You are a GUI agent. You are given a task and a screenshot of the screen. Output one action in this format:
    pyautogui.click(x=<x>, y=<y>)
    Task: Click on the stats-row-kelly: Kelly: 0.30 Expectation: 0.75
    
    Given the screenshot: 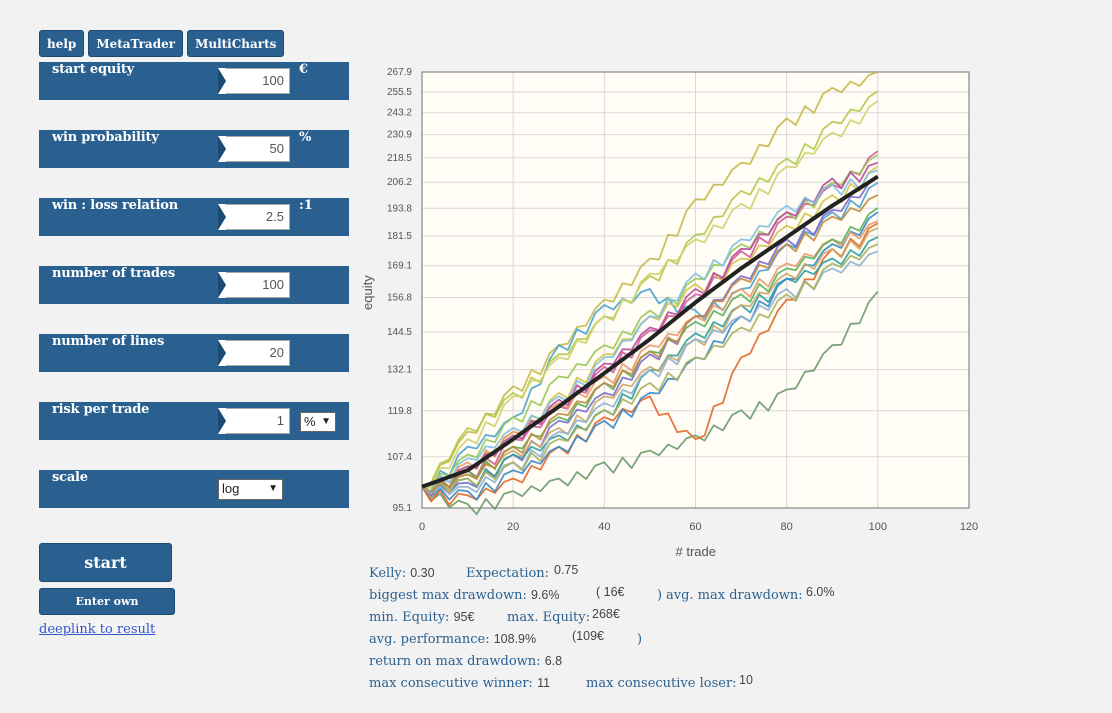 What is the action you would take?
    pyautogui.click(x=473, y=574)
    